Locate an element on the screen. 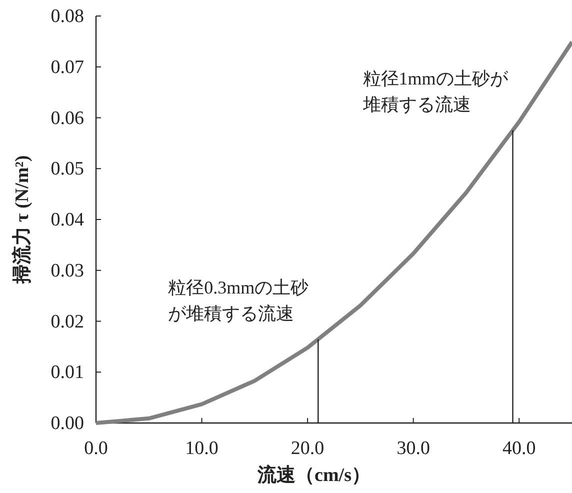 This screenshot has height=493, width=572. x-axis-title: 流速（cm/s） is located at coordinates (313, 475).